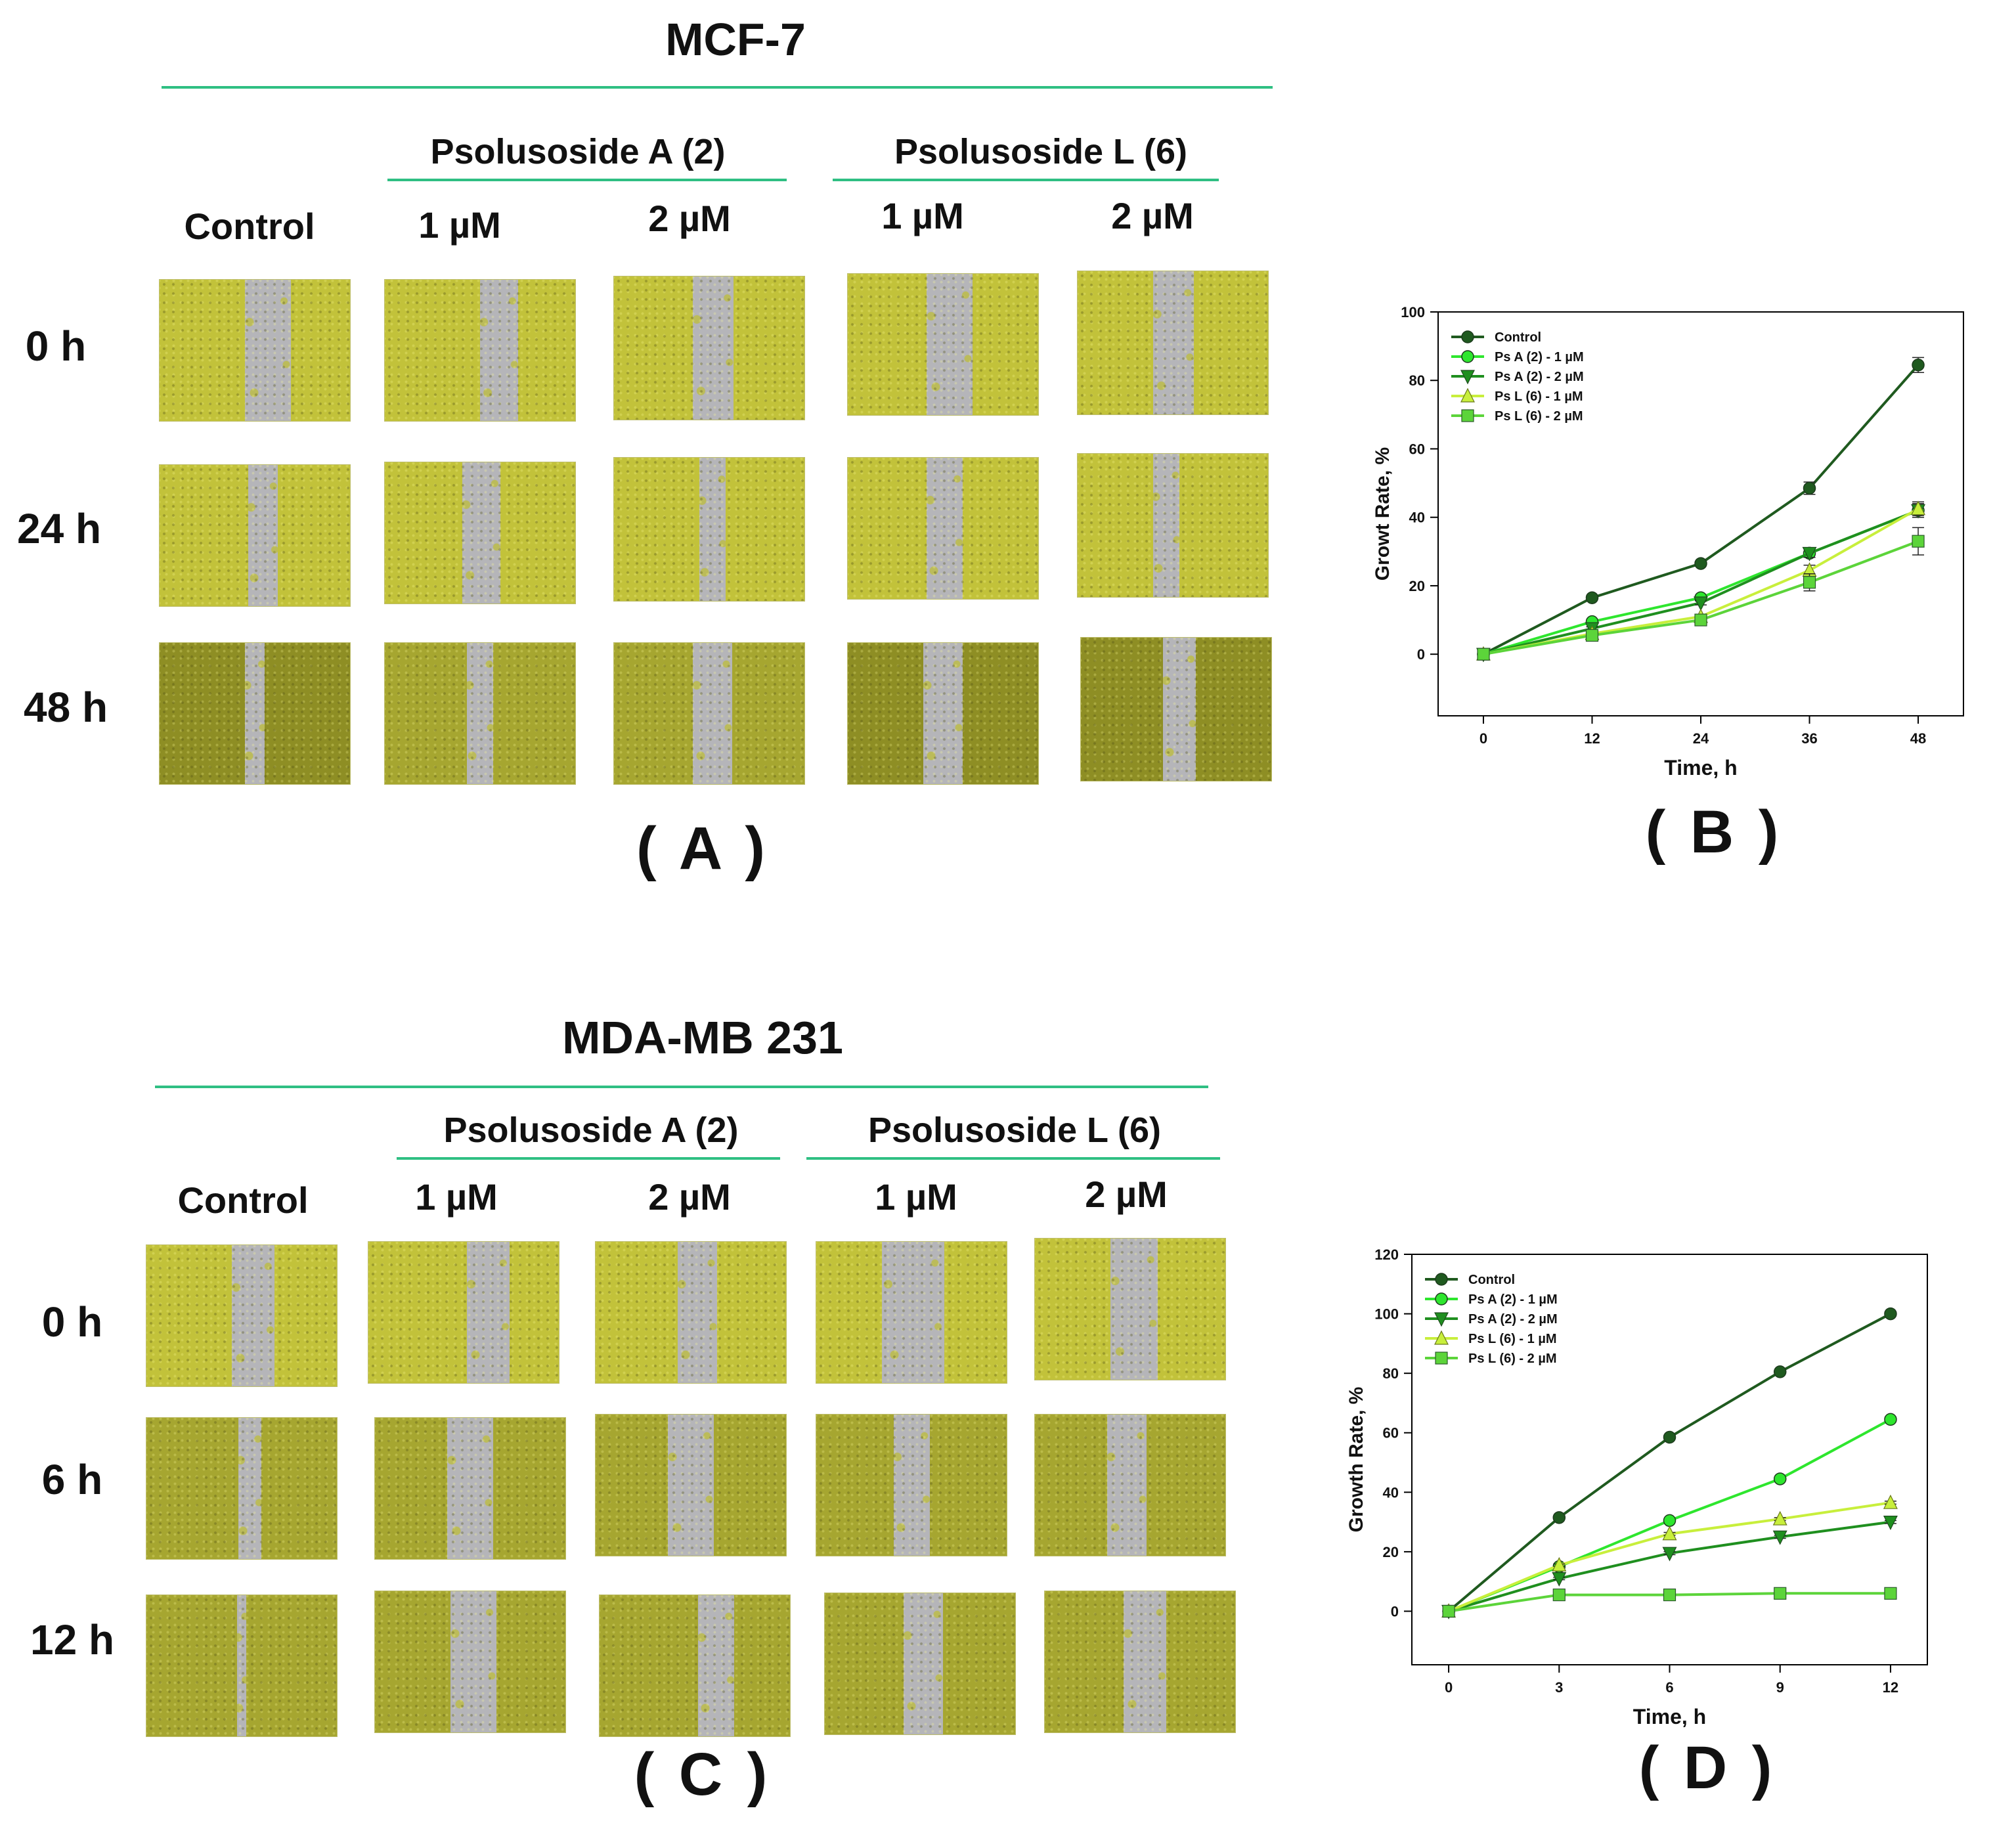 The height and width of the screenshot is (1825, 2016). What do you see at coordinates (1512, 1359) in the screenshot?
I see `chart-d-legend-entry: Ps L (6) - 2 µM` at bounding box center [1512, 1359].